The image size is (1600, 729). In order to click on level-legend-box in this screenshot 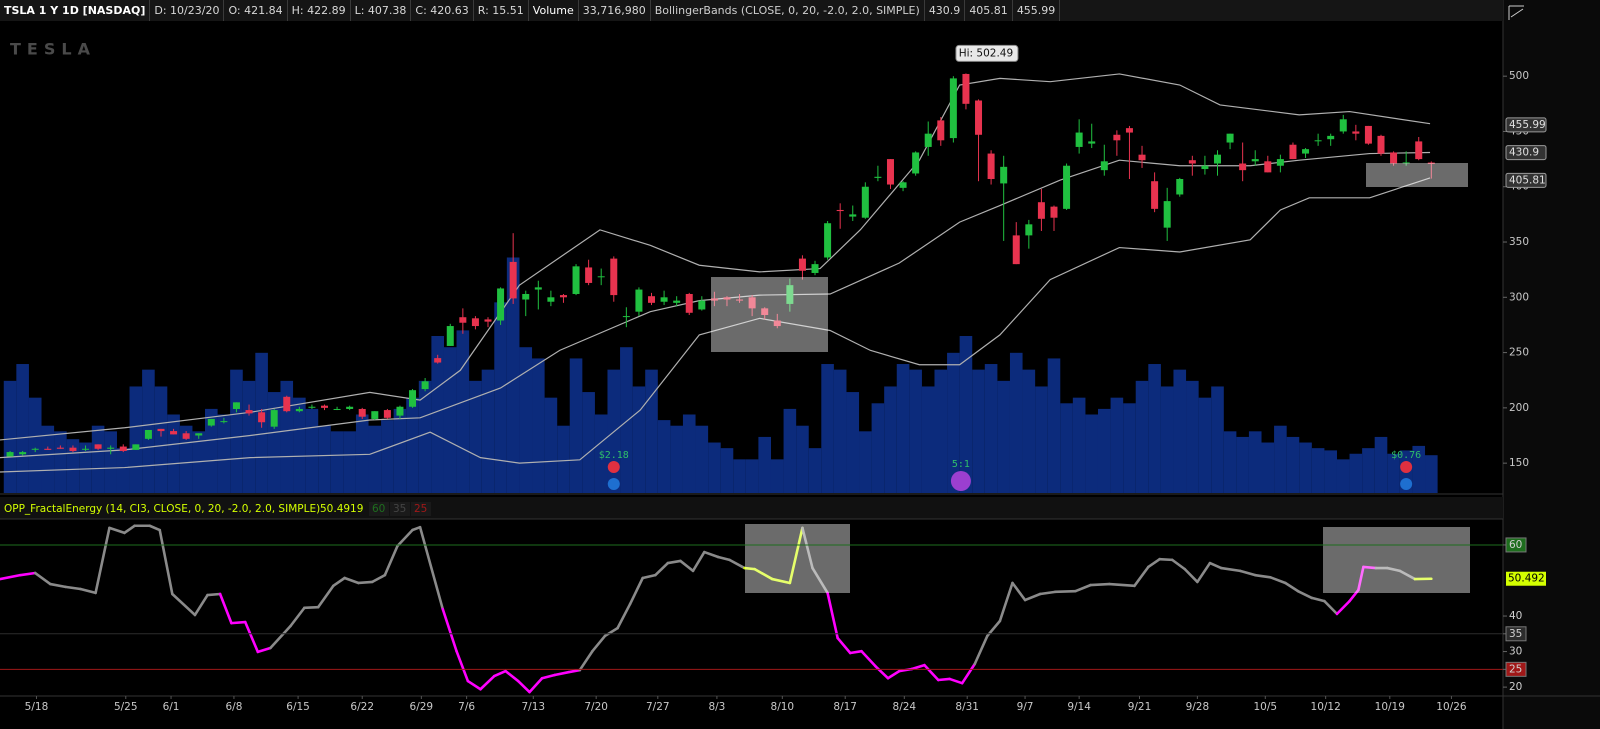, I will do `click(400, 509)`.